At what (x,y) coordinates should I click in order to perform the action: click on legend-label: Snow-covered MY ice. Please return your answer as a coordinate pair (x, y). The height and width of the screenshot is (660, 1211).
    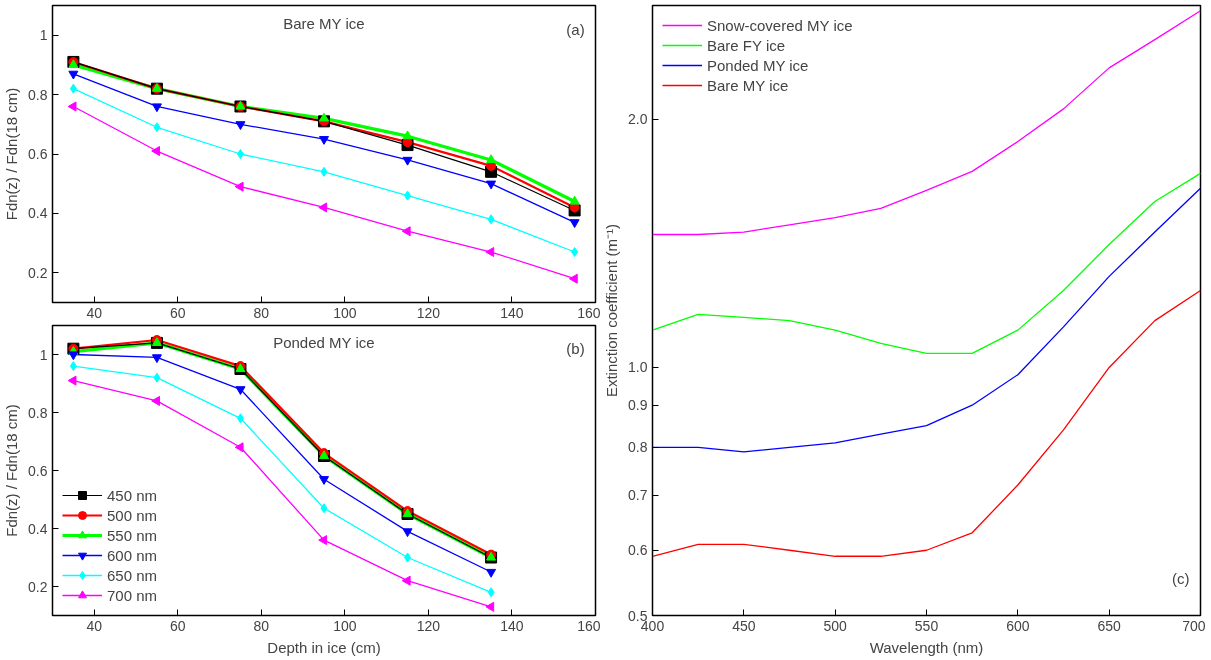
    Looking at the image, I should click on (780, 25).